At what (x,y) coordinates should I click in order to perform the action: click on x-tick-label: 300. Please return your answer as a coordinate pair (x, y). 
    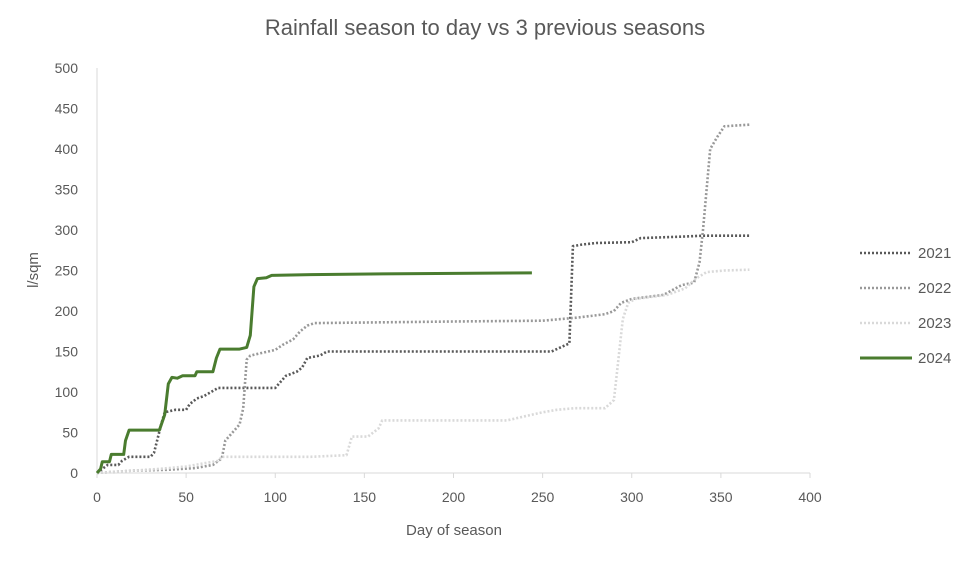
    Looking at the image, I should click on (632, 497).